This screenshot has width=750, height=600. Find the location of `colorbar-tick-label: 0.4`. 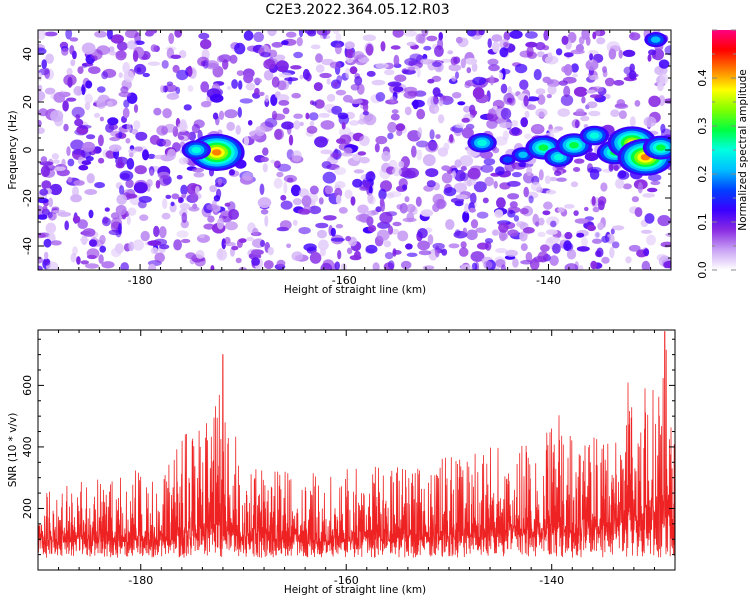

colorbar-tick-label: 0.4 is located at coordinates (702, 78).